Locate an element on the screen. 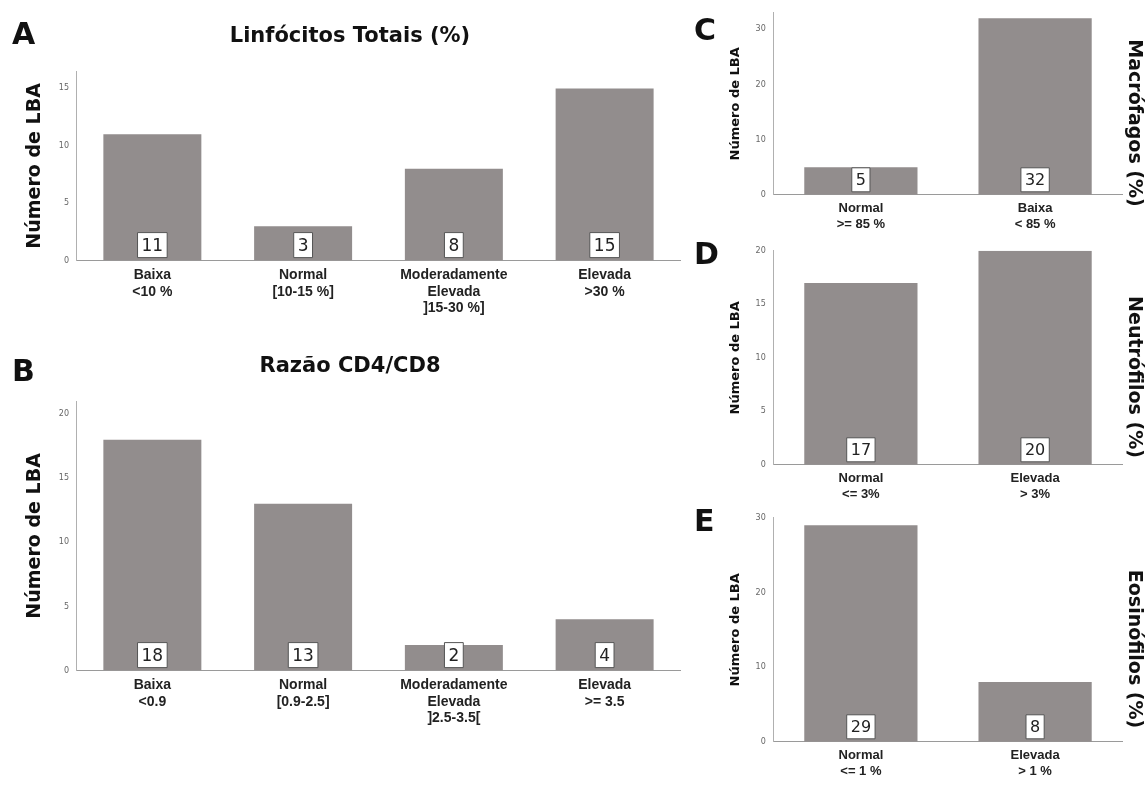 This screenshot has width=1145, height=787. data-label: 17 is located at coordinates (861, 449).